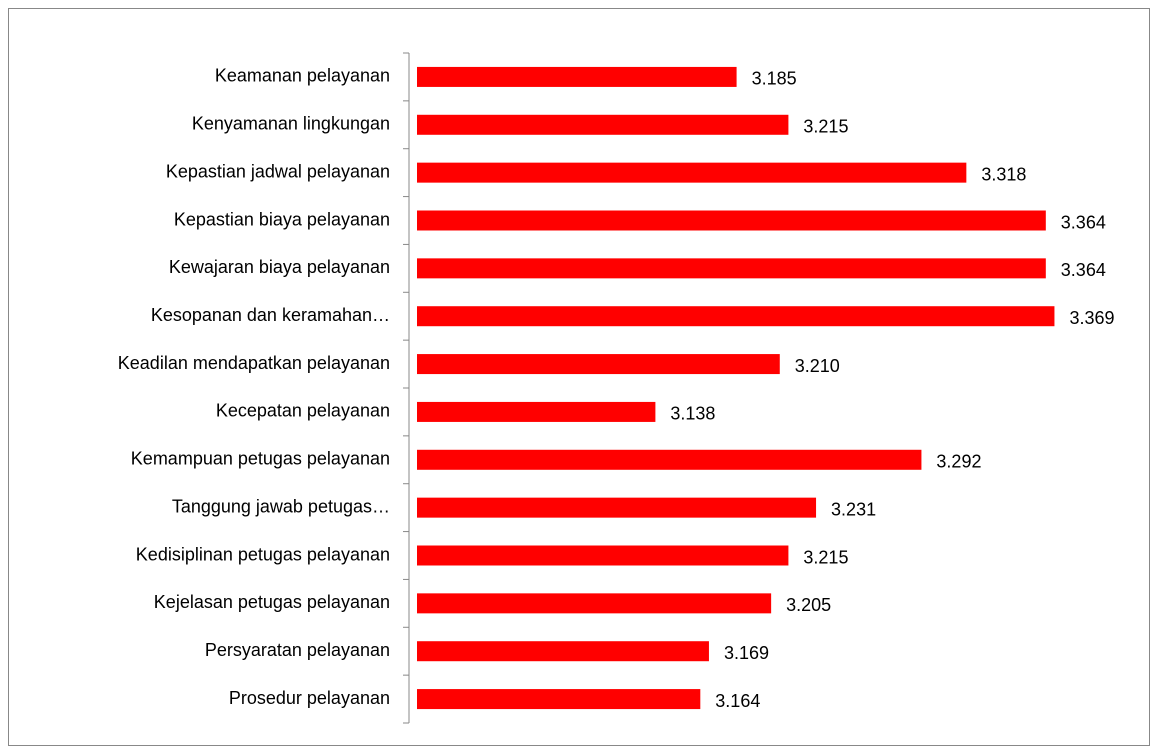 The width and height of the screenshot is (1152, 747). What do you see at coordinates (291, 124) in the screenshot?
I see `y-tick-label: Kenyamanan lingkungan` at bounding box center [291, 124].